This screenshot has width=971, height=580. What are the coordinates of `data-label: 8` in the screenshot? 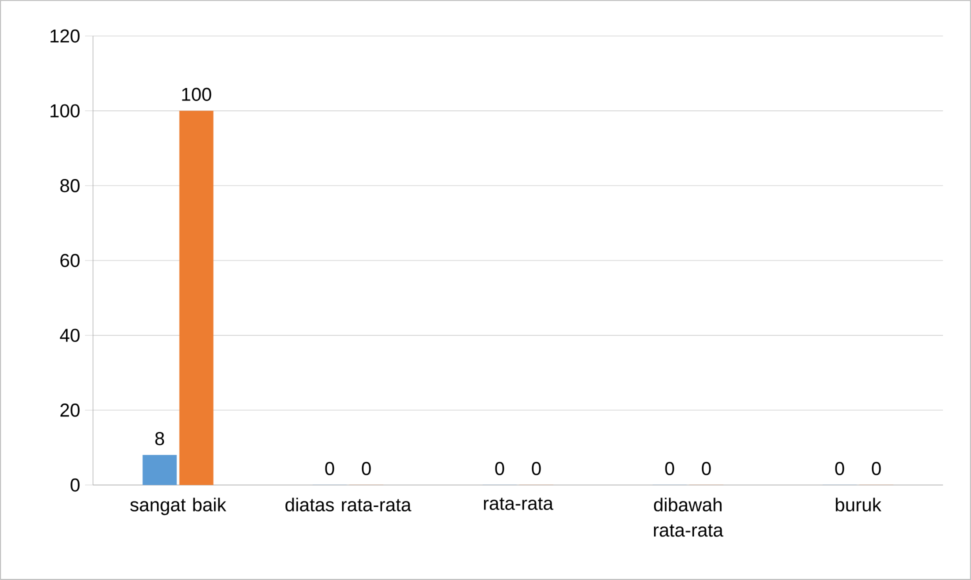 It's located at (159, 439).